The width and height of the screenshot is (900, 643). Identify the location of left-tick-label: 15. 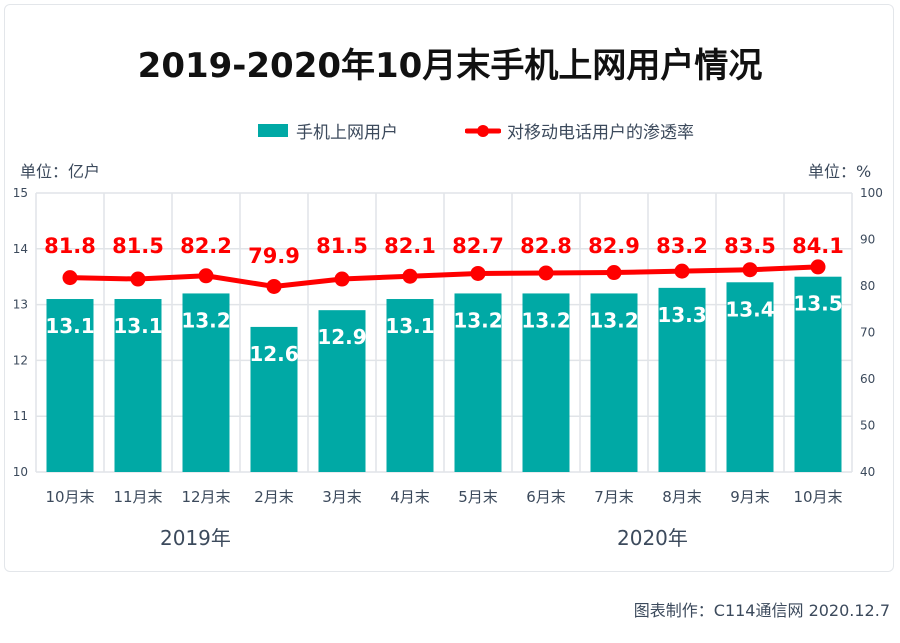
(20, 193).